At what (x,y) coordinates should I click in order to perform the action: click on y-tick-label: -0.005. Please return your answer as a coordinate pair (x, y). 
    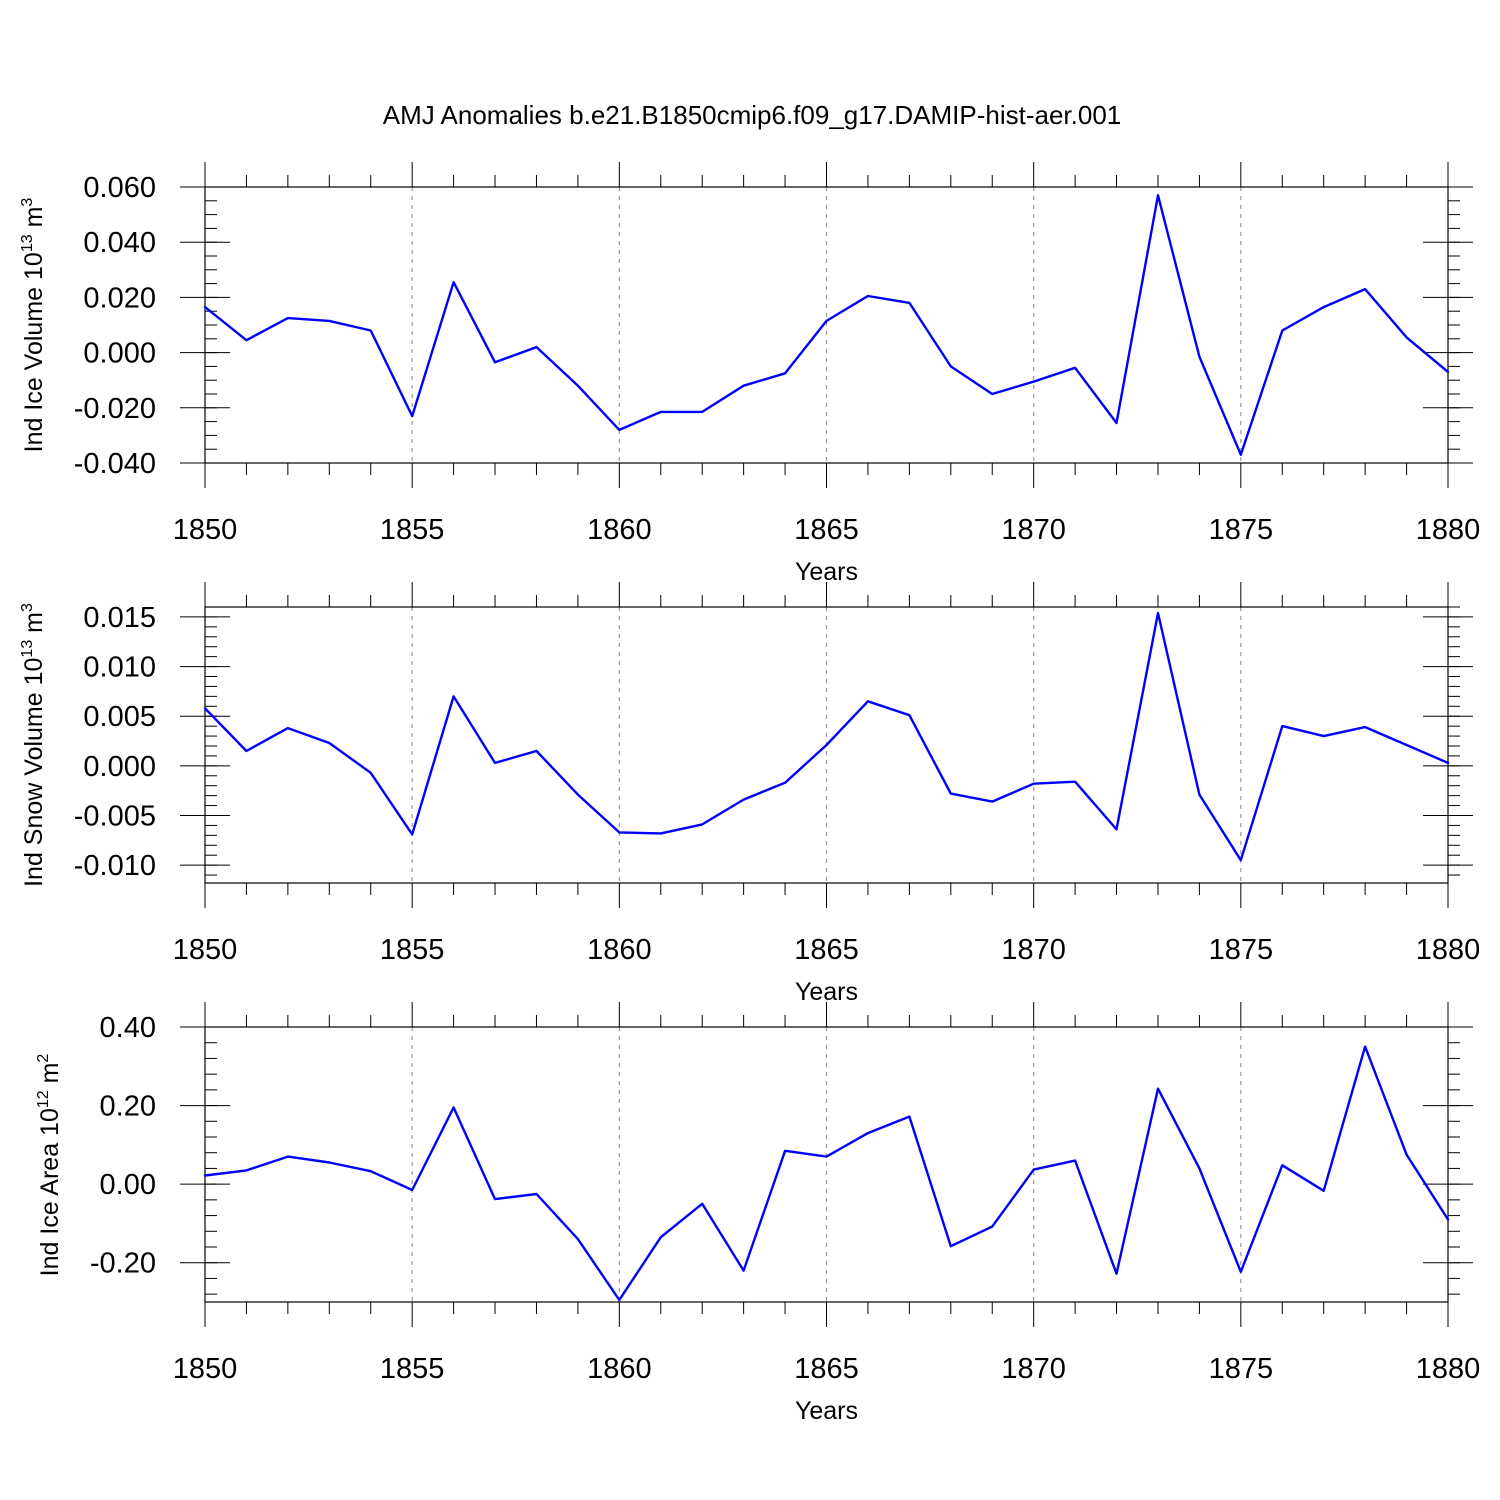
    Looking at the image, I should click on (115, 816).